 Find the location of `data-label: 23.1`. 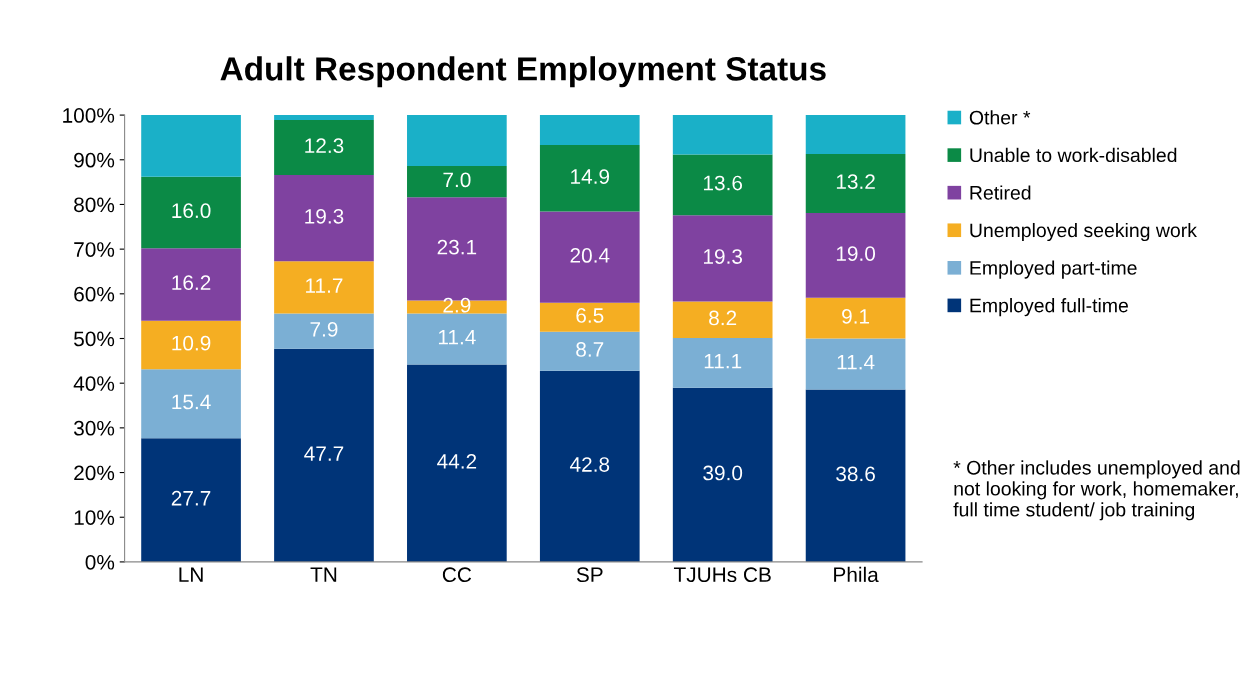

data-label: 23.1 is located at coordinates (457, 247).